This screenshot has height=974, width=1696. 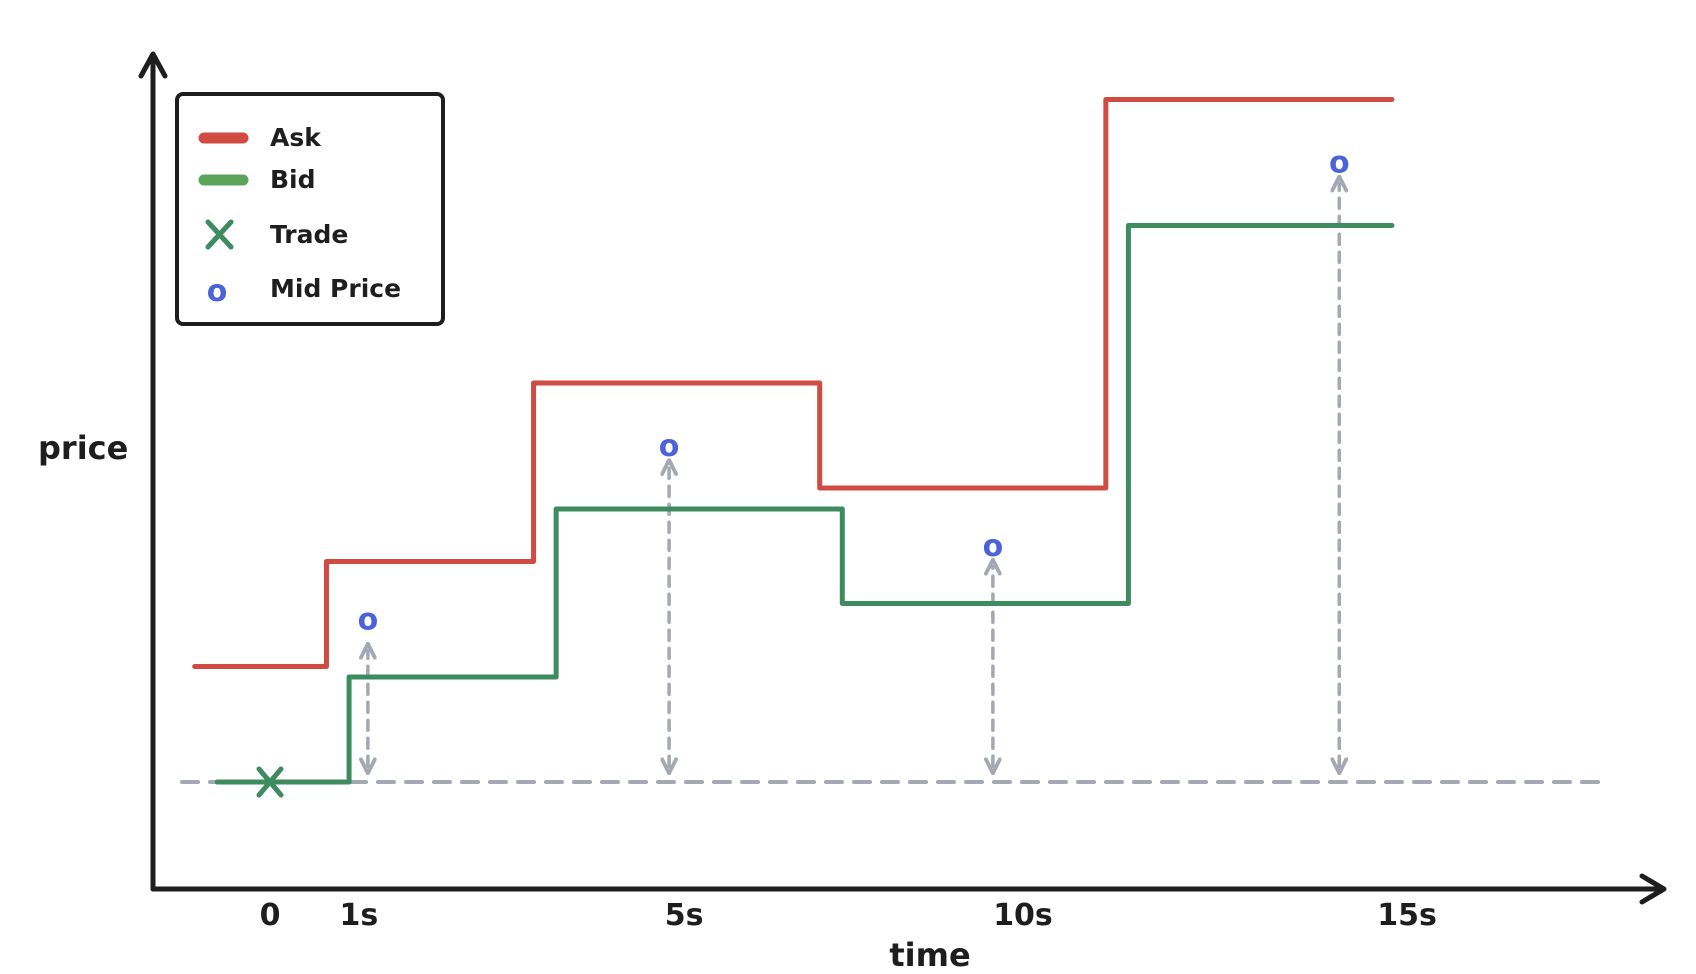 What do you see at coordinates (309, 234) in the screenshot?
I see `legend-trade-label: Trade` at bounding box center [309, 234].